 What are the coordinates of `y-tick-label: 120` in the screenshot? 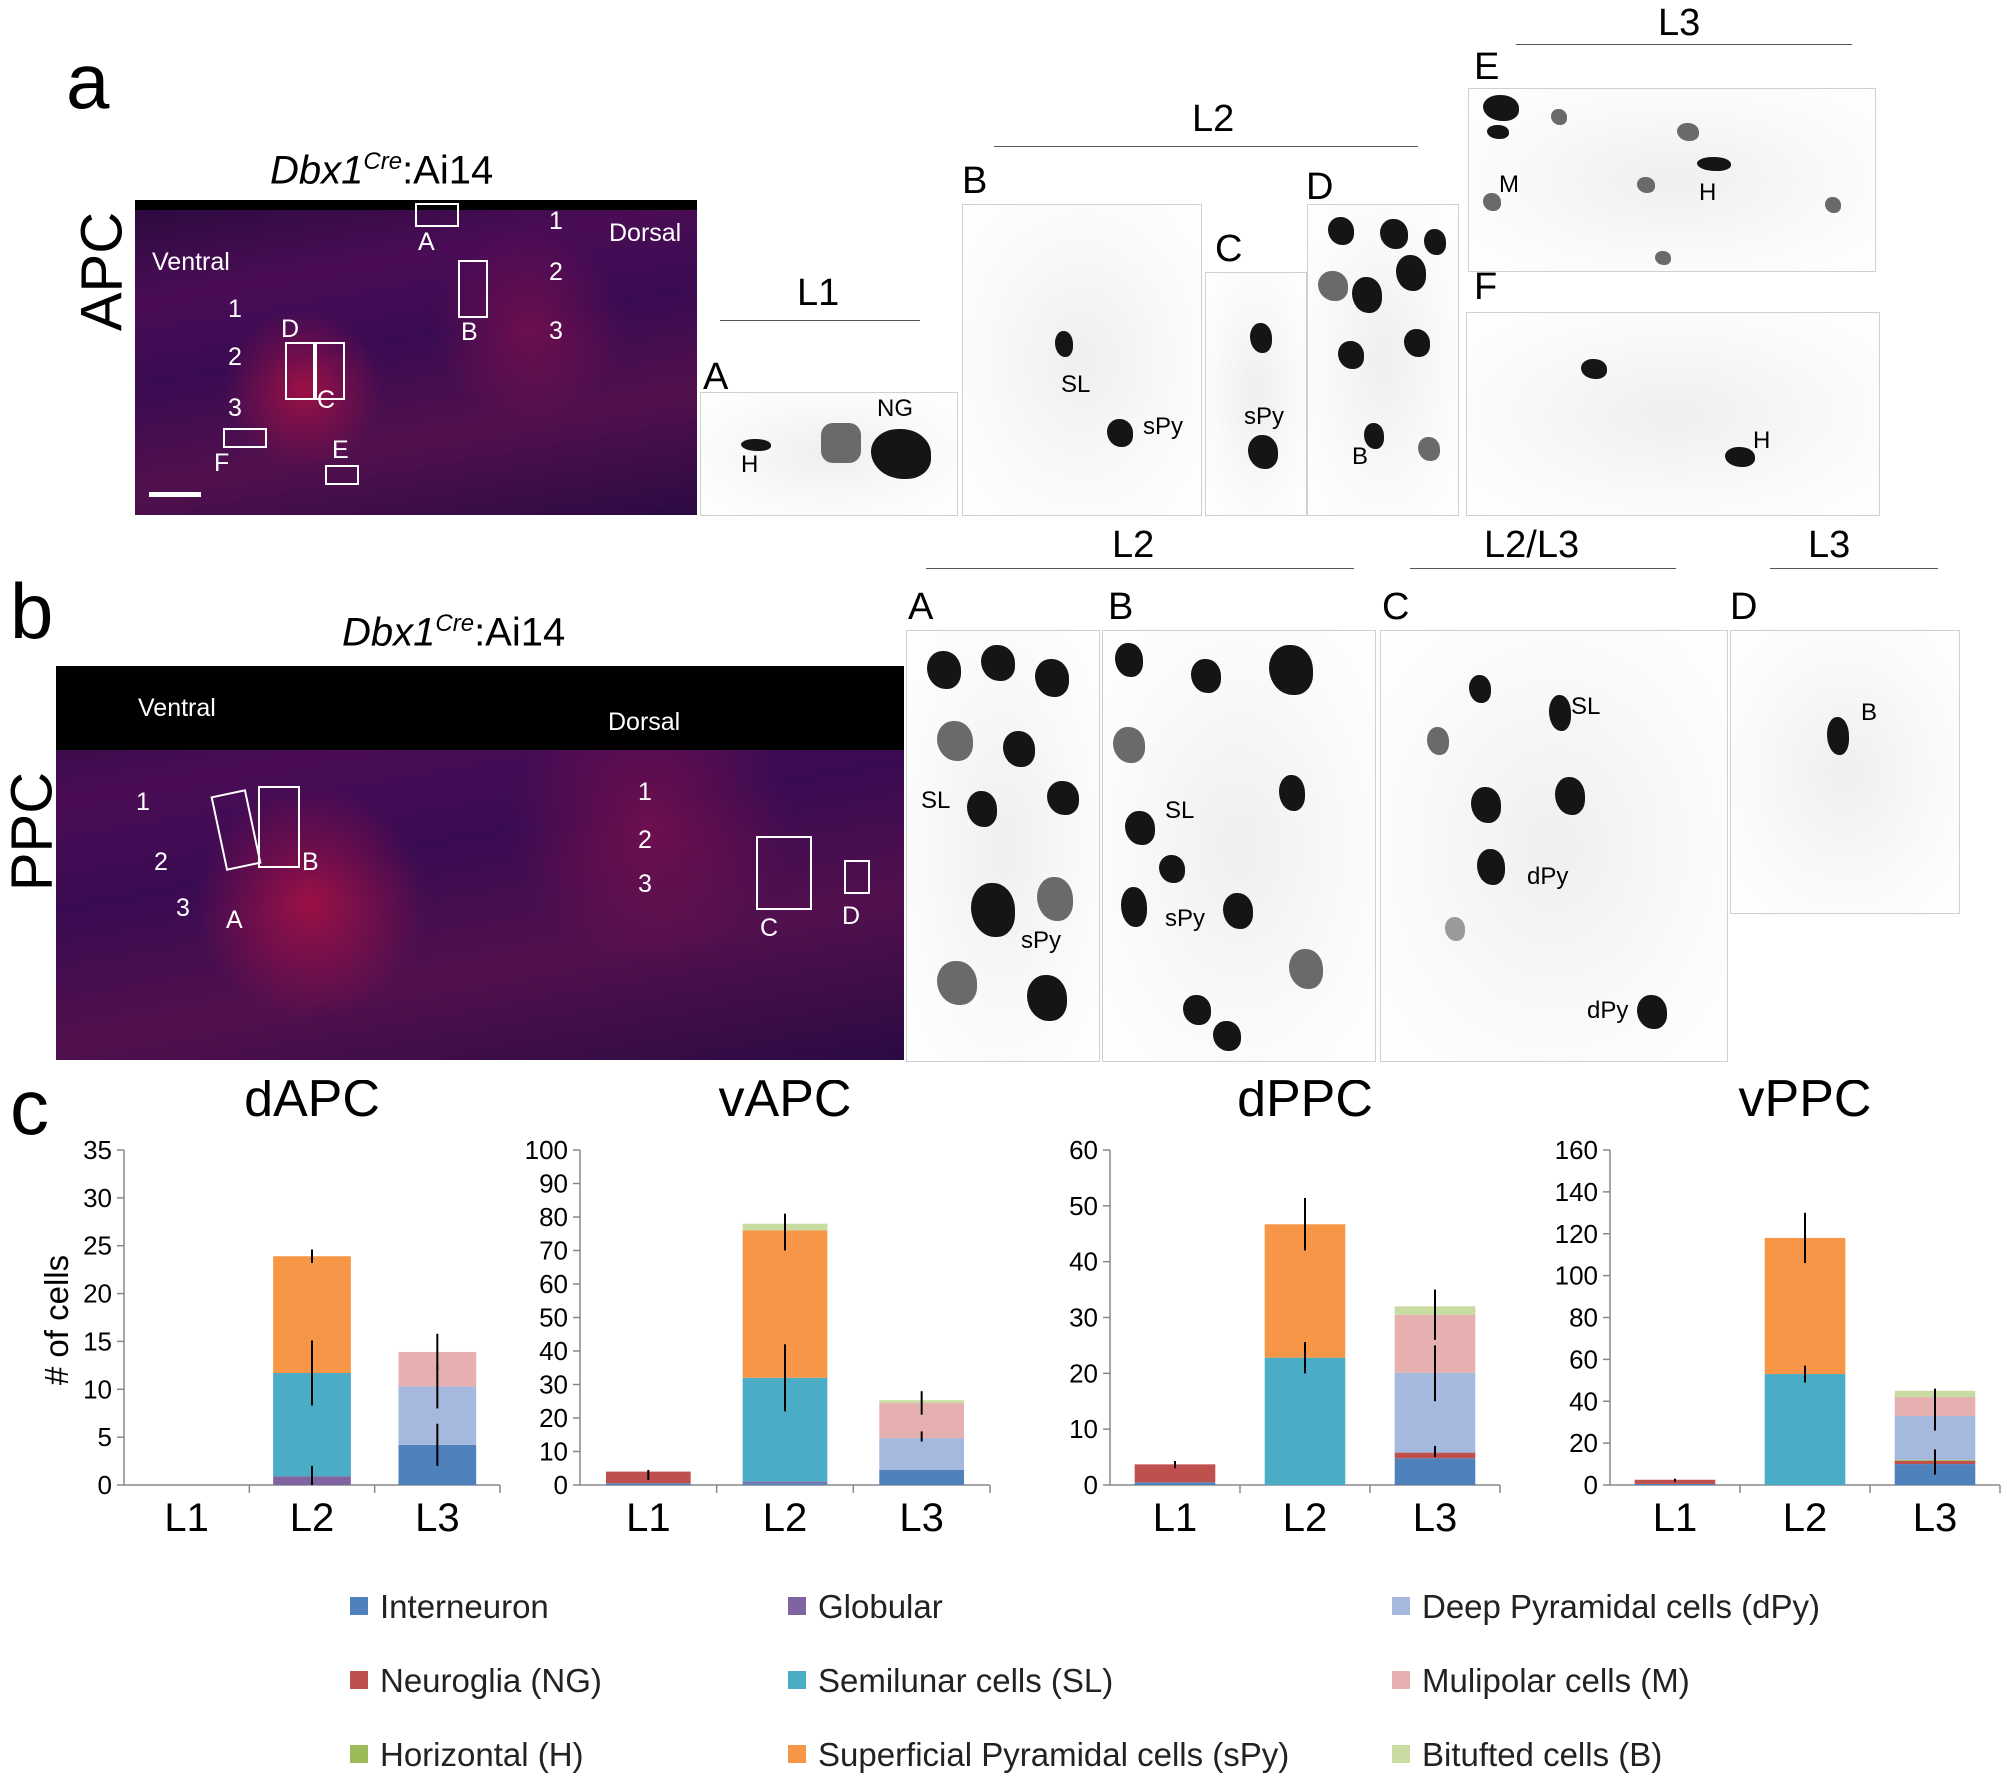 It's located at (1576, 1234).